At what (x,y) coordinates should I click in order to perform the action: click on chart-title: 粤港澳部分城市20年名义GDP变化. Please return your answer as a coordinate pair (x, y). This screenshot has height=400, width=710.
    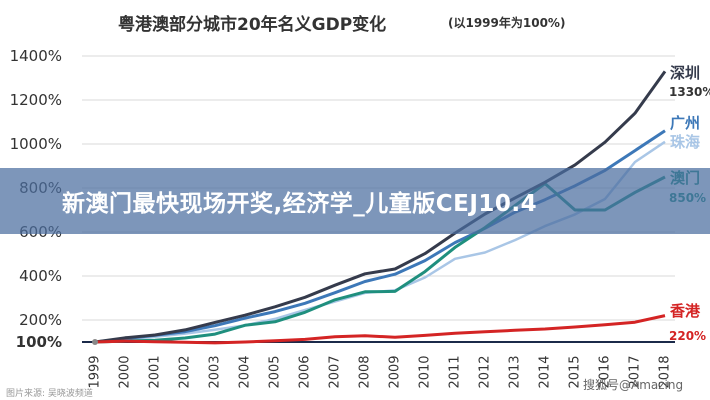
    Looking at the image, I should click on (252, 25).